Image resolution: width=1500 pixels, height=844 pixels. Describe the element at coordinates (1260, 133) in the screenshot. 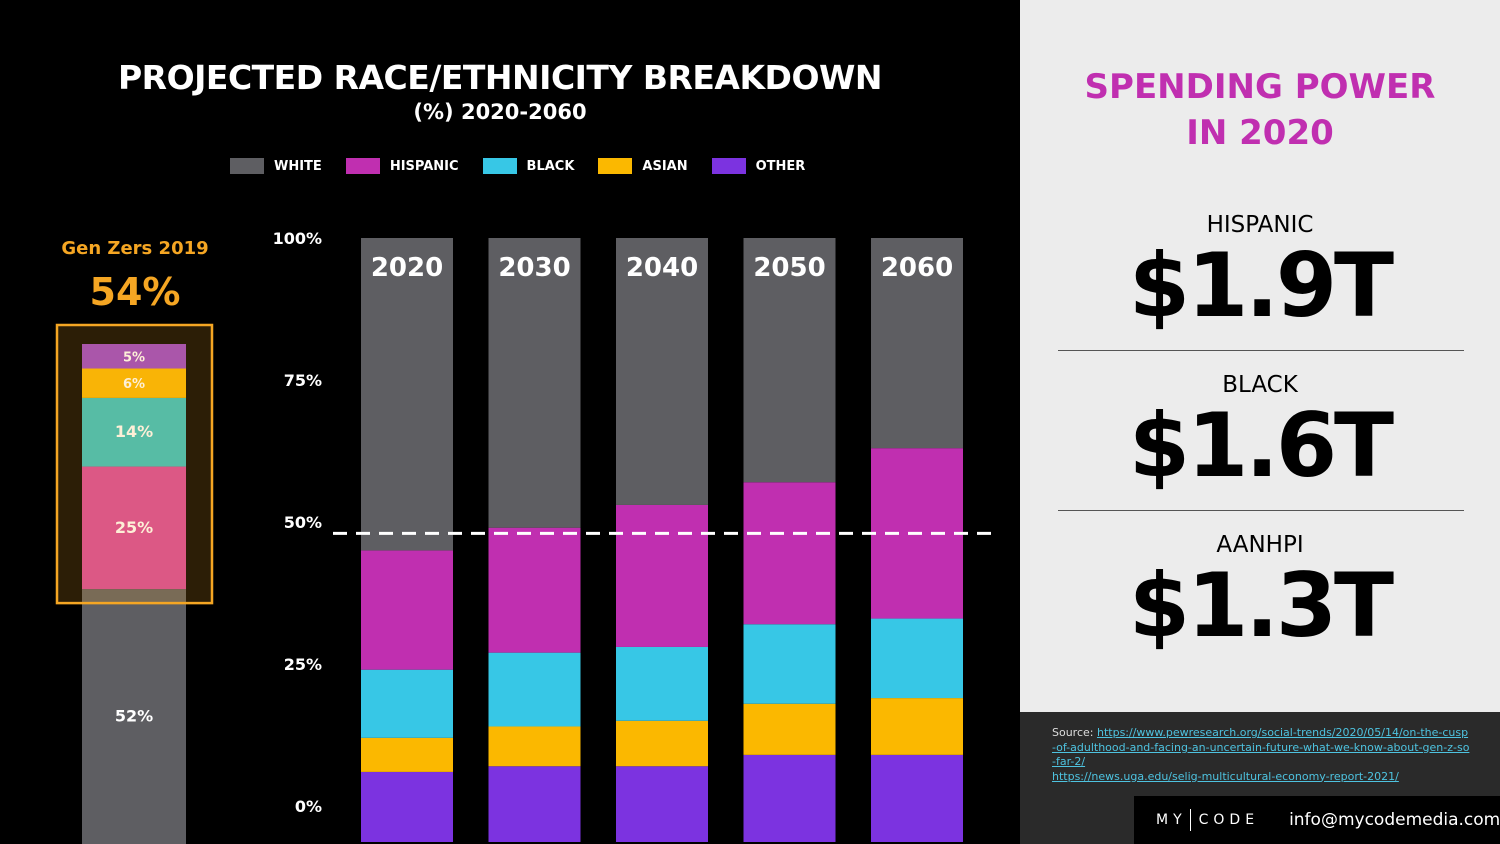

I see `spending-title-line2: IN 2020` at that location.